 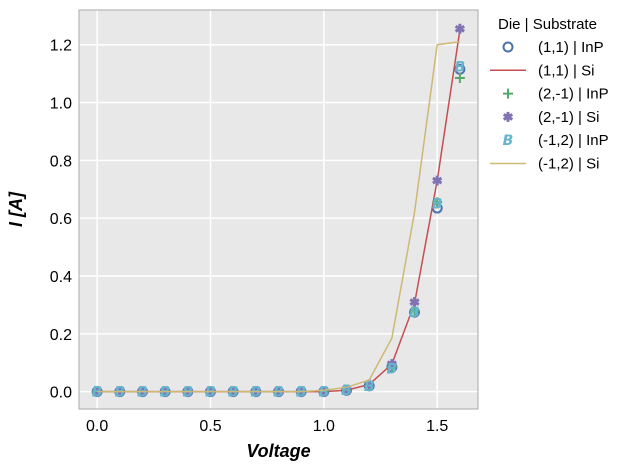 I want to click on x-tick-label: 1.0, so click(x=324, y=426).